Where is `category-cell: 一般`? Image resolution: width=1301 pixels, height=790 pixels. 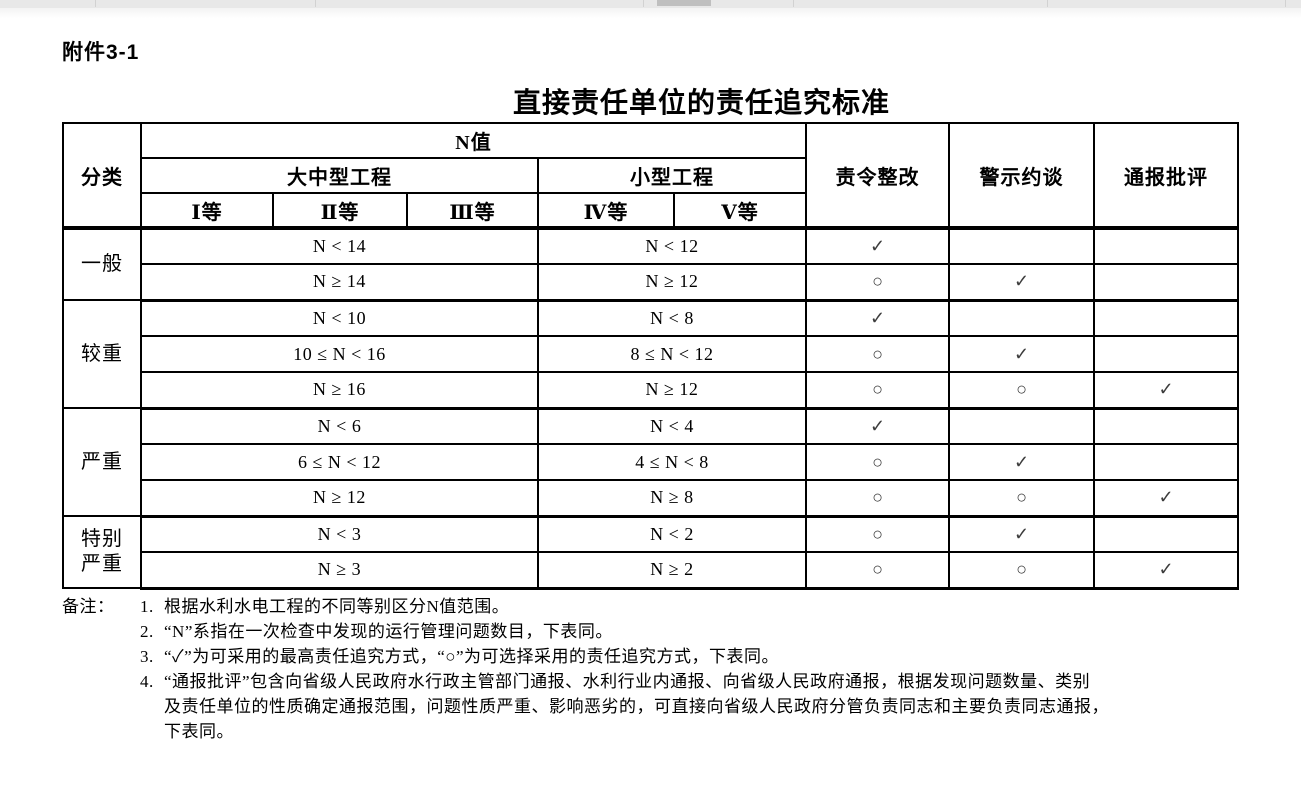
category-cell: 一般 is located at coordinates (102, 264).